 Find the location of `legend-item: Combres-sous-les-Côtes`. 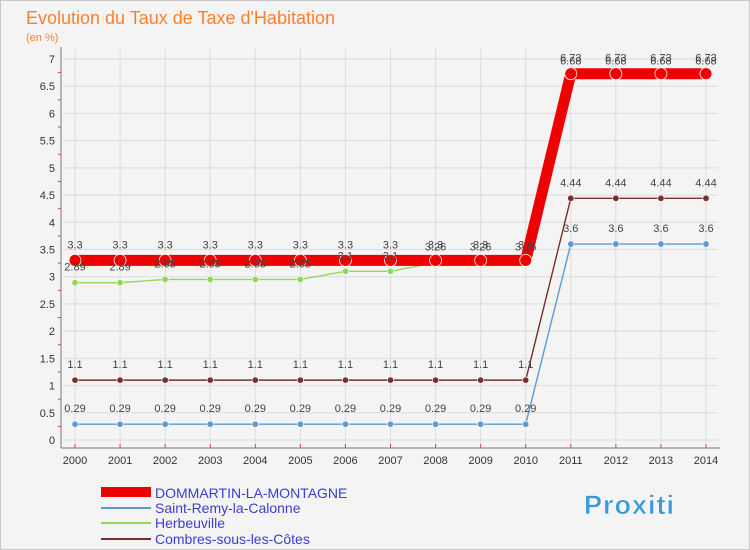

legend-item: Combres-sous-les-Côtes is located at coordinates (205, 539).